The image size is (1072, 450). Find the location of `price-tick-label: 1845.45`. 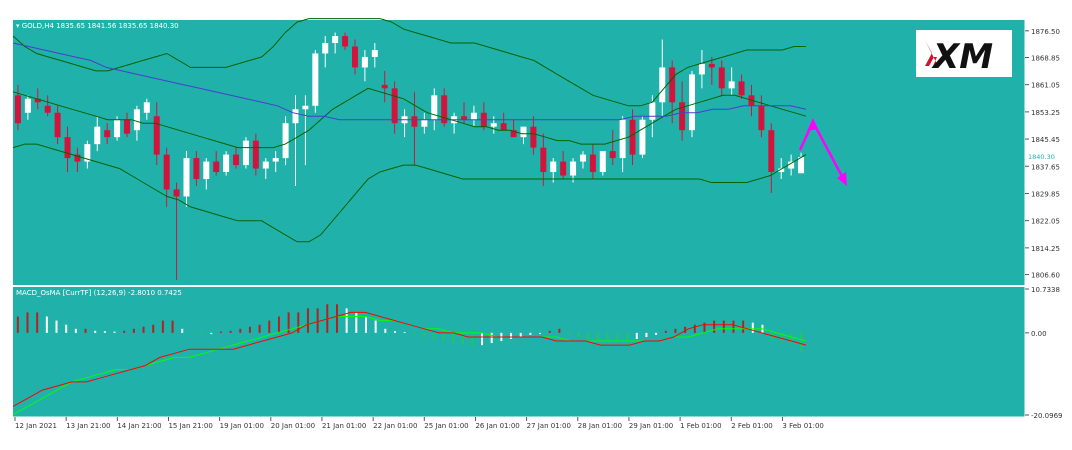

price-tick-label: 1845.45 is located at coordinates (1045, 140).